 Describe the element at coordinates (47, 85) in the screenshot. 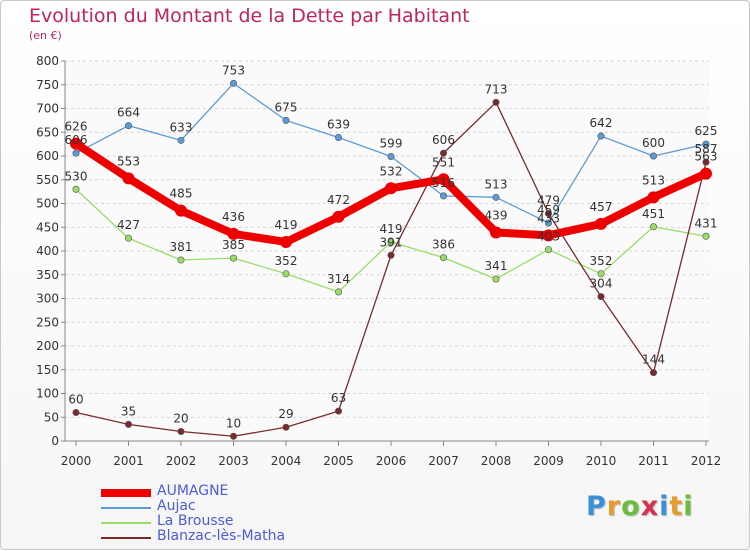

I see `y-tick-label: 750` at that location.